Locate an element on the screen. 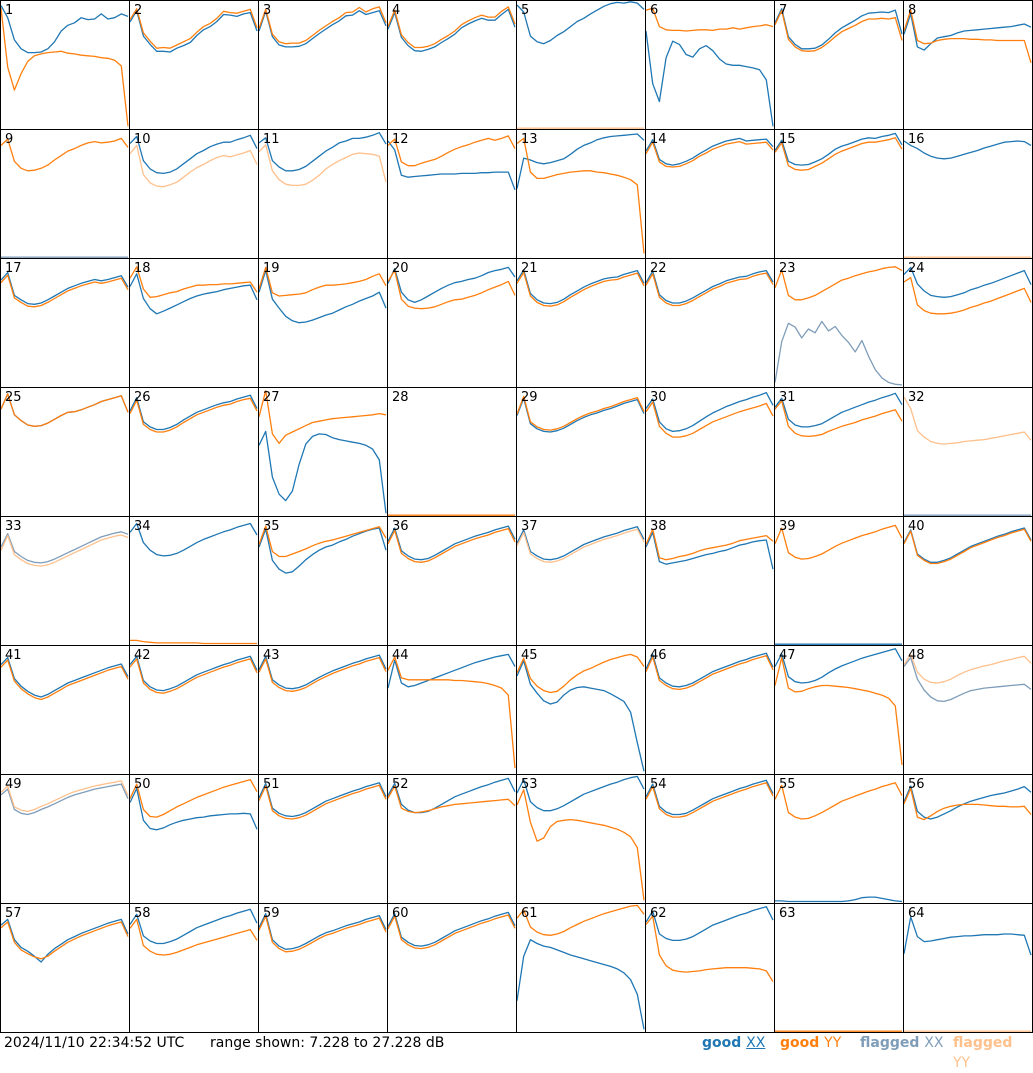  panel-label: 53 is located at coordinates (529, 784).